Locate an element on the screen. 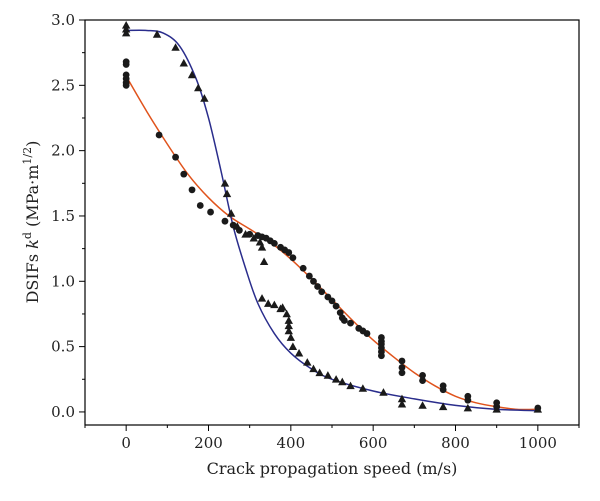  y-tick-label: 2.5 is located at coordinates (63, 85).